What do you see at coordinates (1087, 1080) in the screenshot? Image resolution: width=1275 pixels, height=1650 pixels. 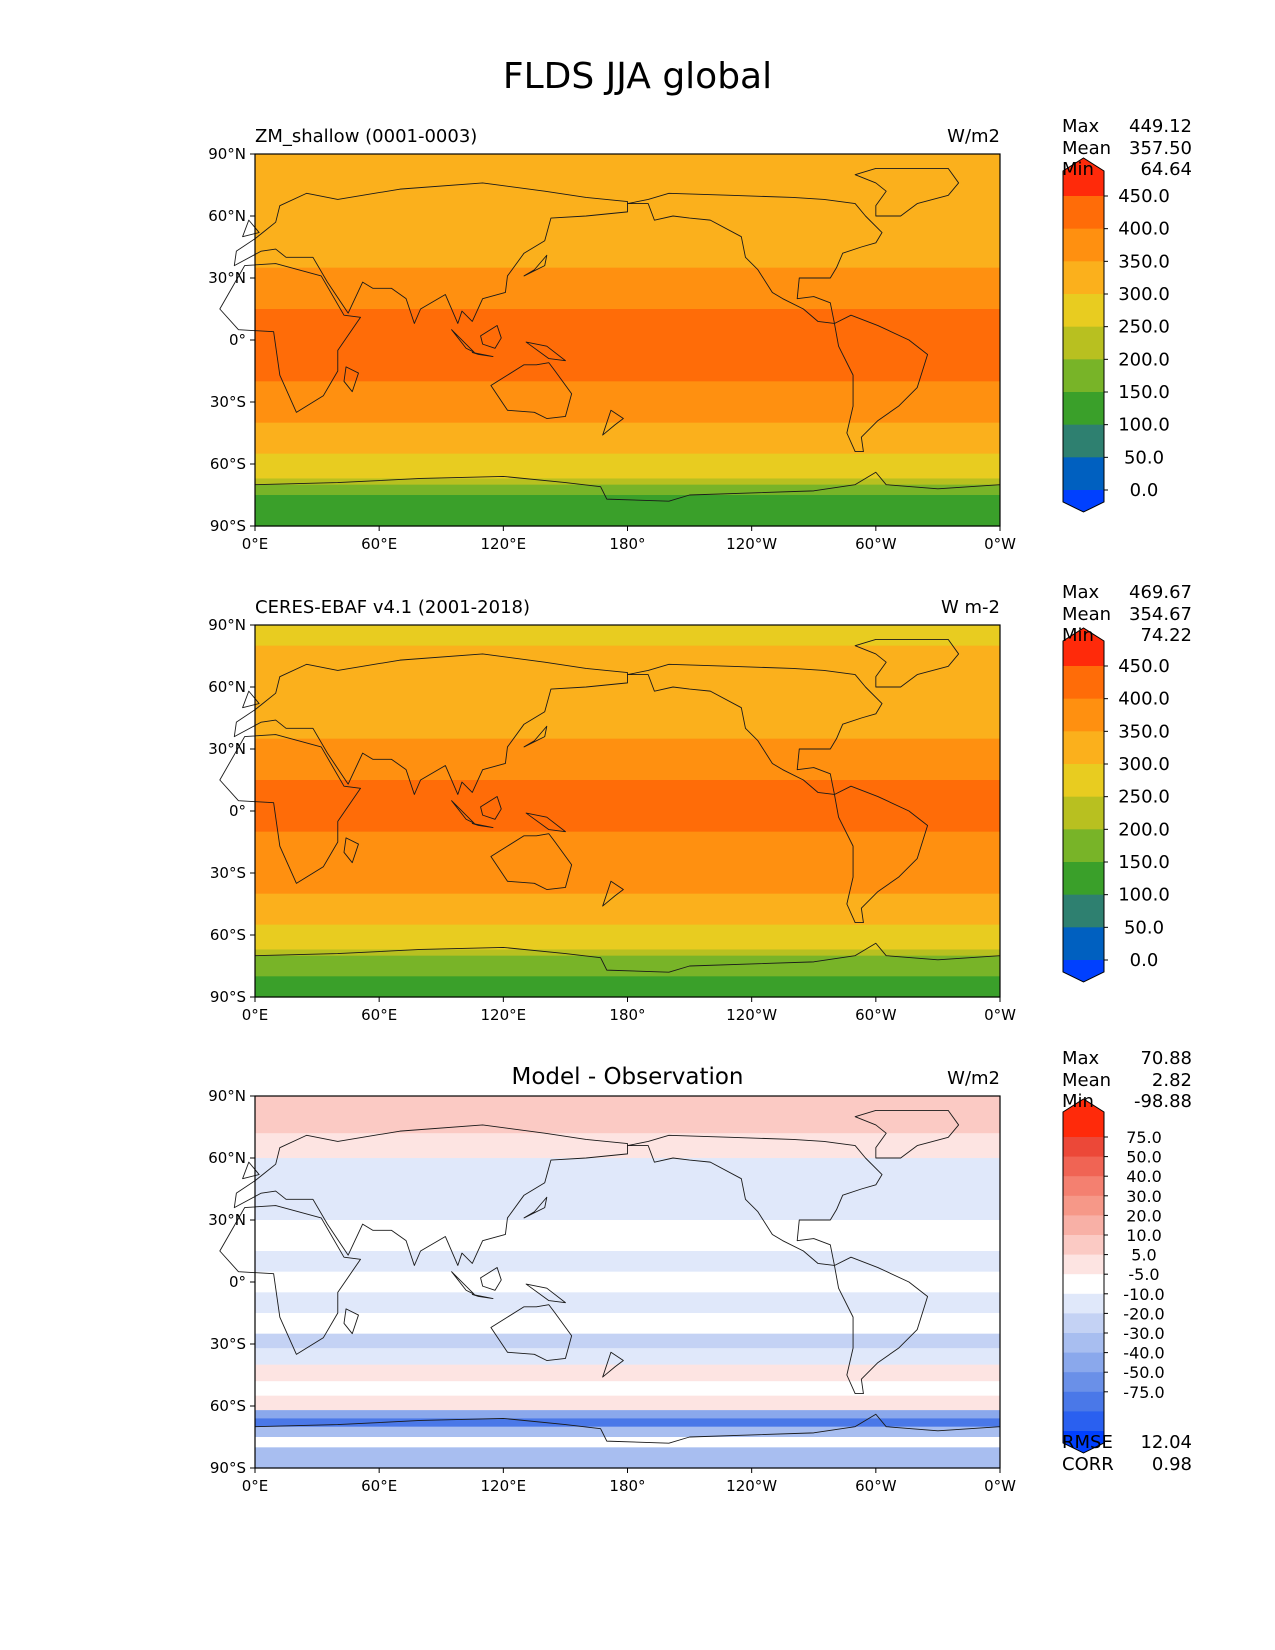 I see `mean-label: Mean` at bounding box center [1087, 1080].